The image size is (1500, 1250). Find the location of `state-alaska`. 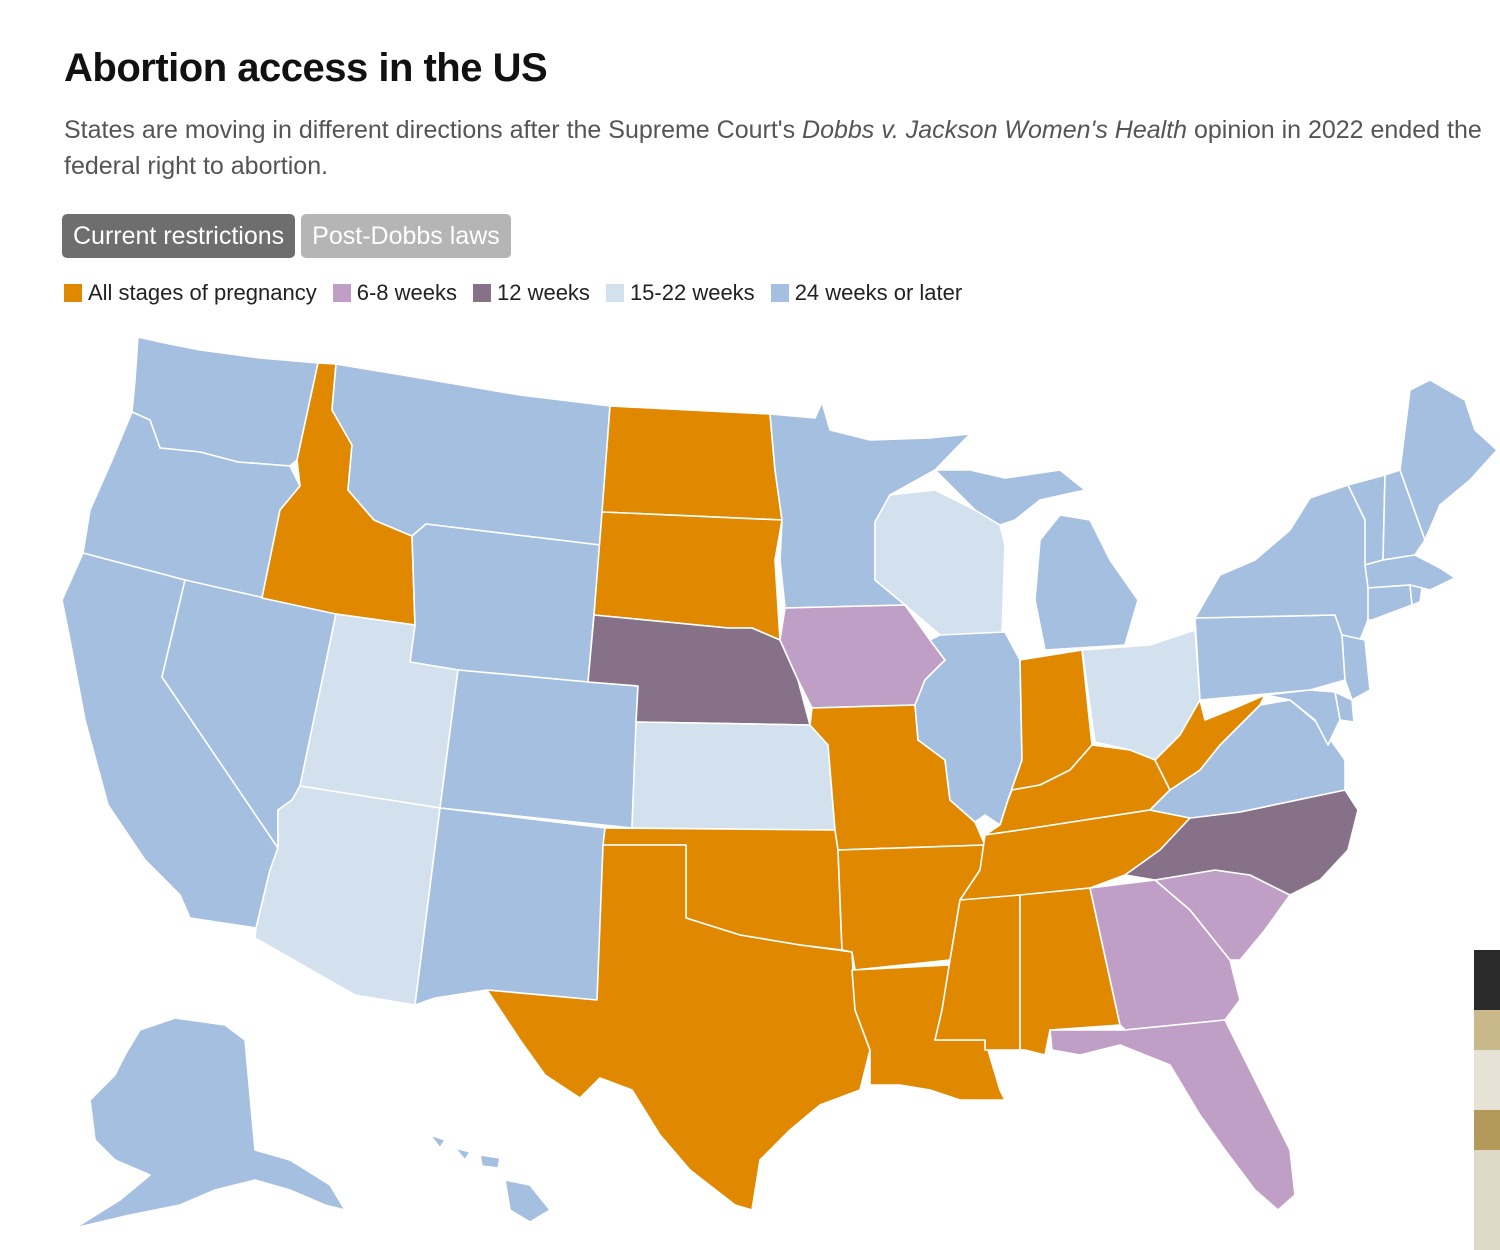

state-alaska is located at coordinates (210, 1123).